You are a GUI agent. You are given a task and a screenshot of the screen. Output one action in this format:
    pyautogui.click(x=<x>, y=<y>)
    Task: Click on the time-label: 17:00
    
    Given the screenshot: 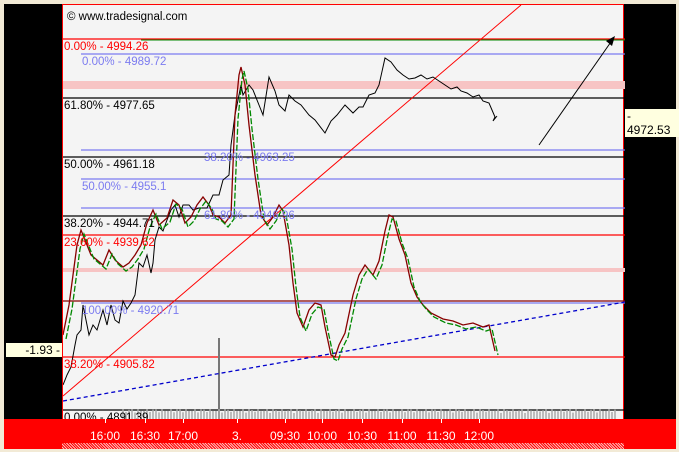 What is the action you would take?
    pyautogui.click(x=183, y=436)
    